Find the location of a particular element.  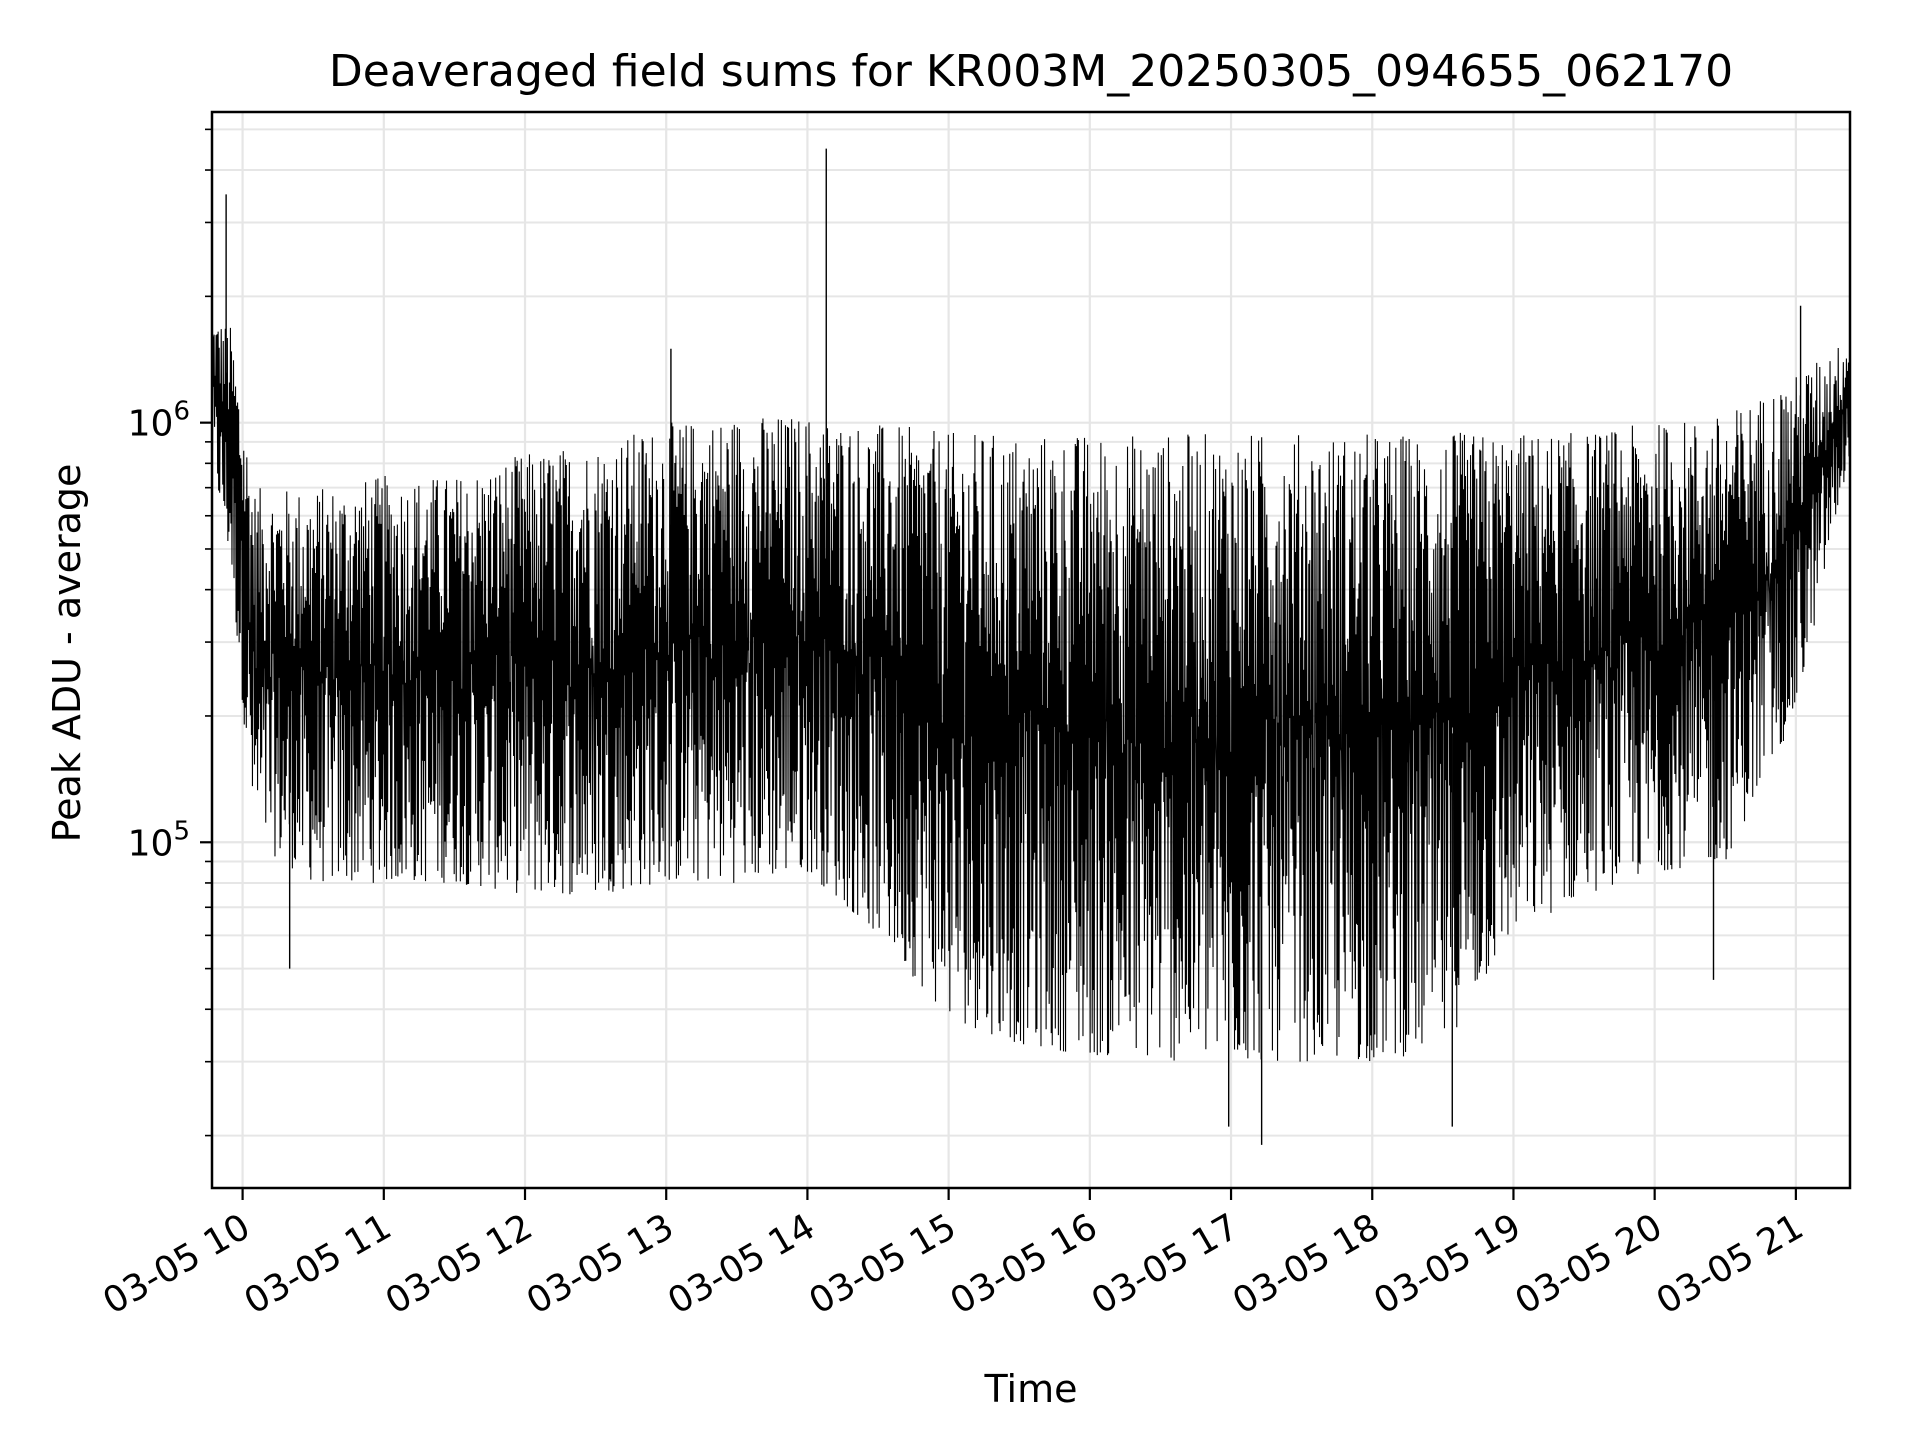

y-tick-exponent: 6 is located at coordinates (181, 412).